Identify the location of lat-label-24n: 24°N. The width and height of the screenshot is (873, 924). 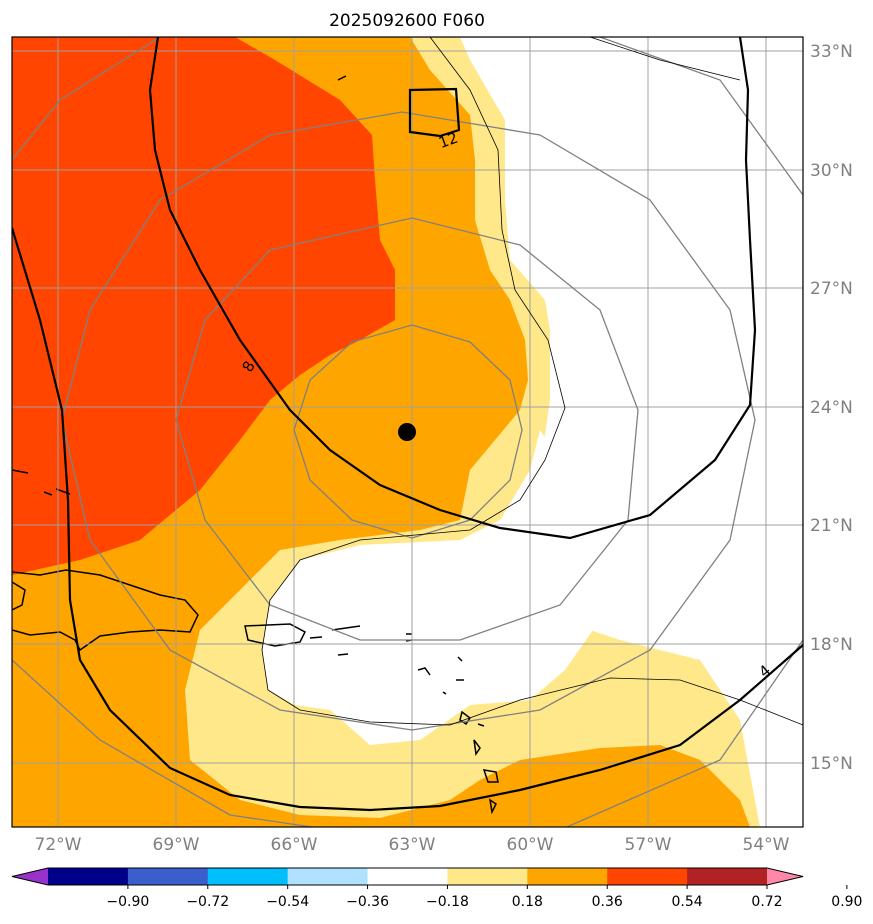
(831, 408).